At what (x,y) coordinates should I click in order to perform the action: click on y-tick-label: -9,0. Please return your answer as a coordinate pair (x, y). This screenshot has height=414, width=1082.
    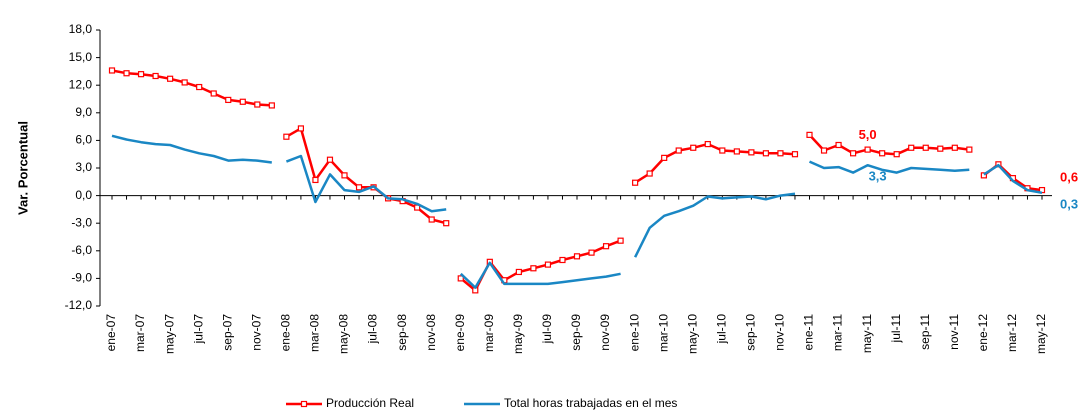
    Looking at the image, I should click on (81, 278).